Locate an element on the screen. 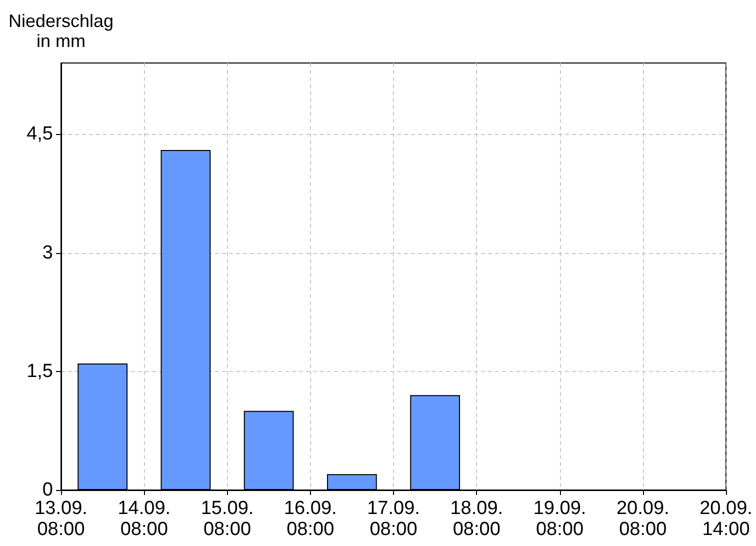 Image resolution: width=756 pixels, height=546 pixels. x-tick-label: 17.09. 08:00 is located at coordinates (393, 519).